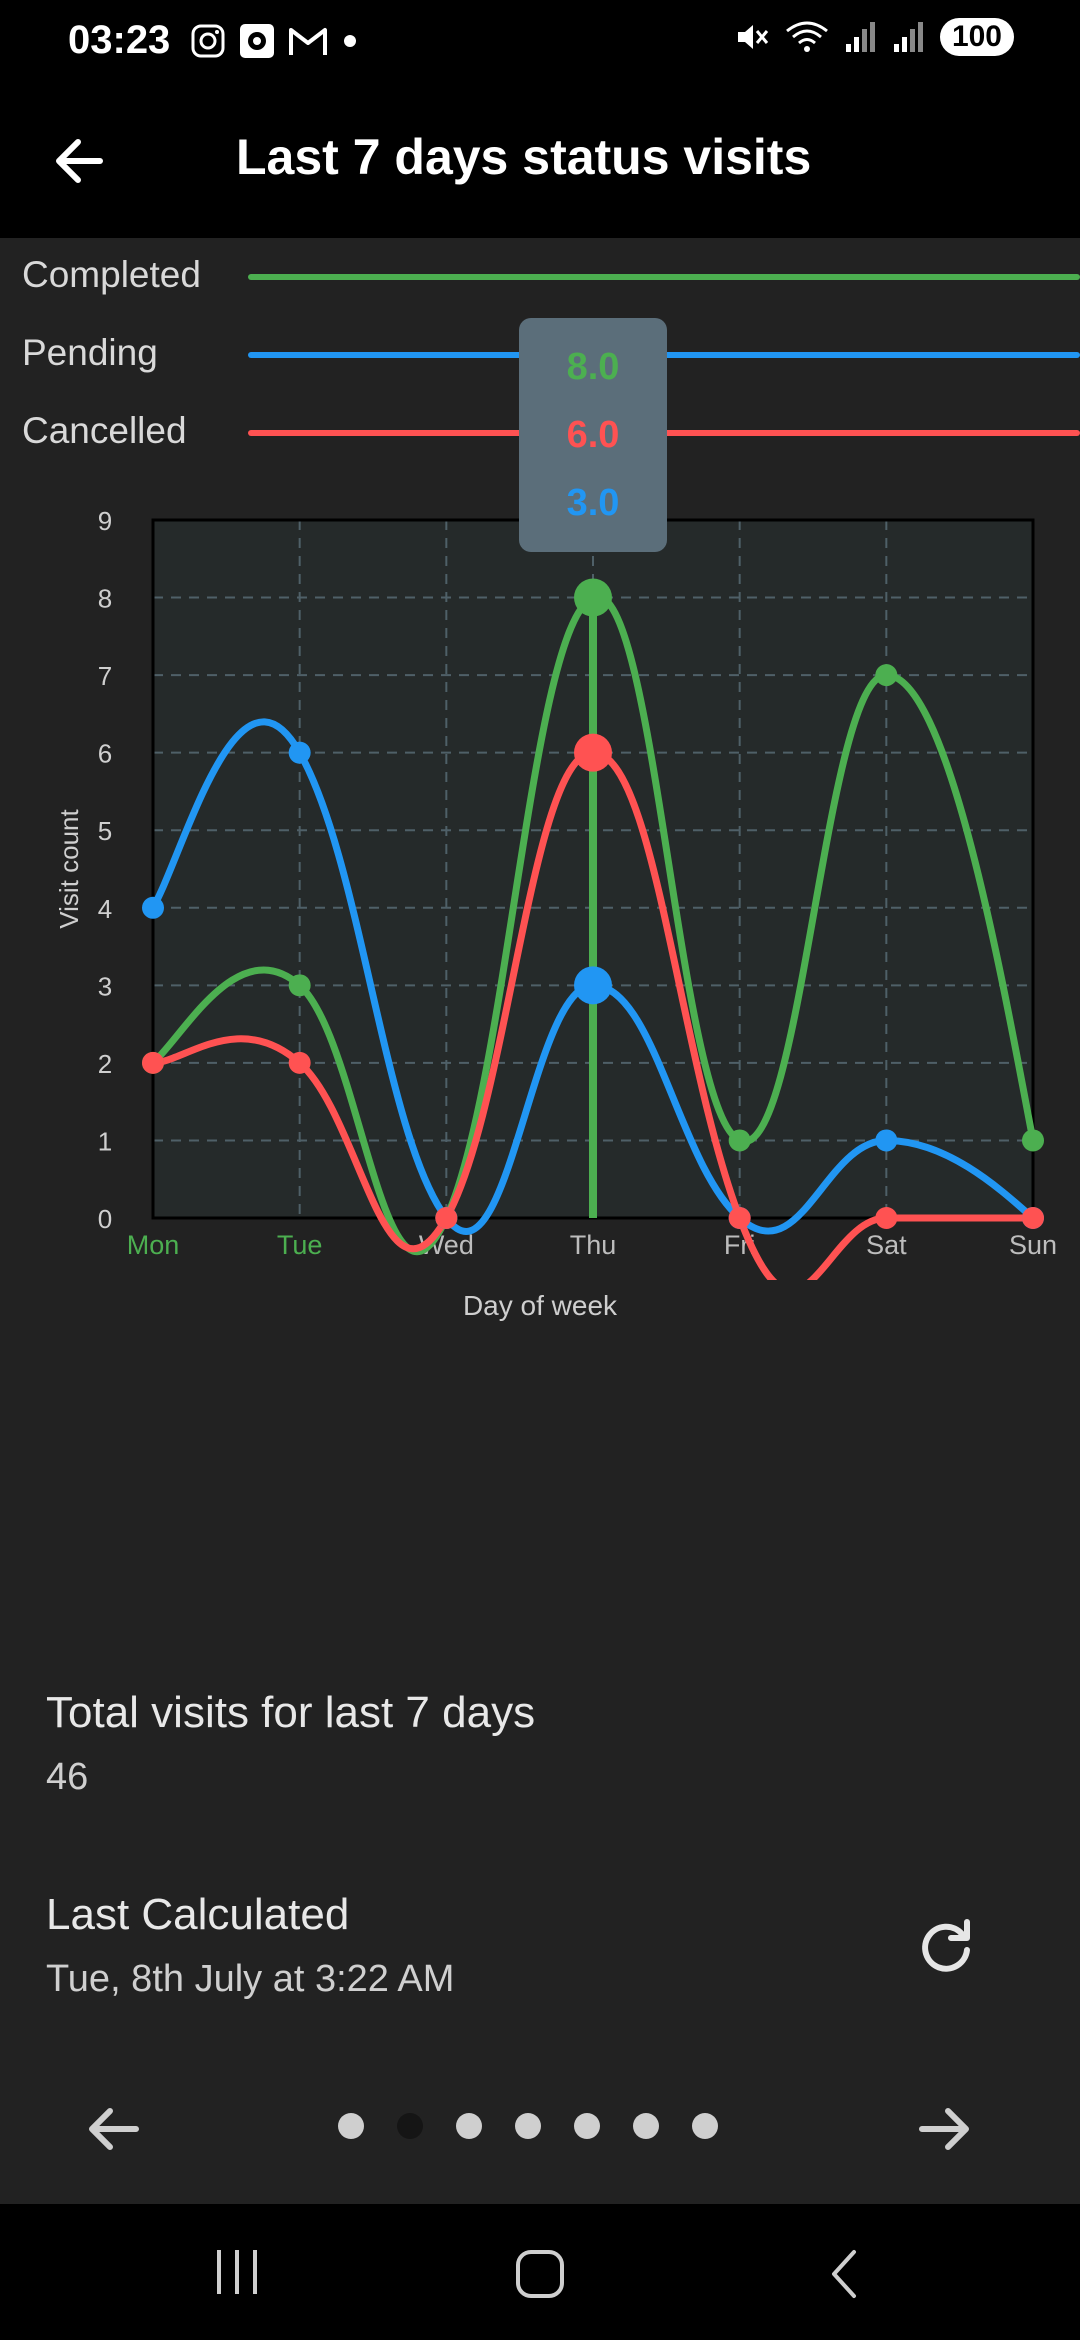  I want to click on page-indicator, so click(528, 2126).